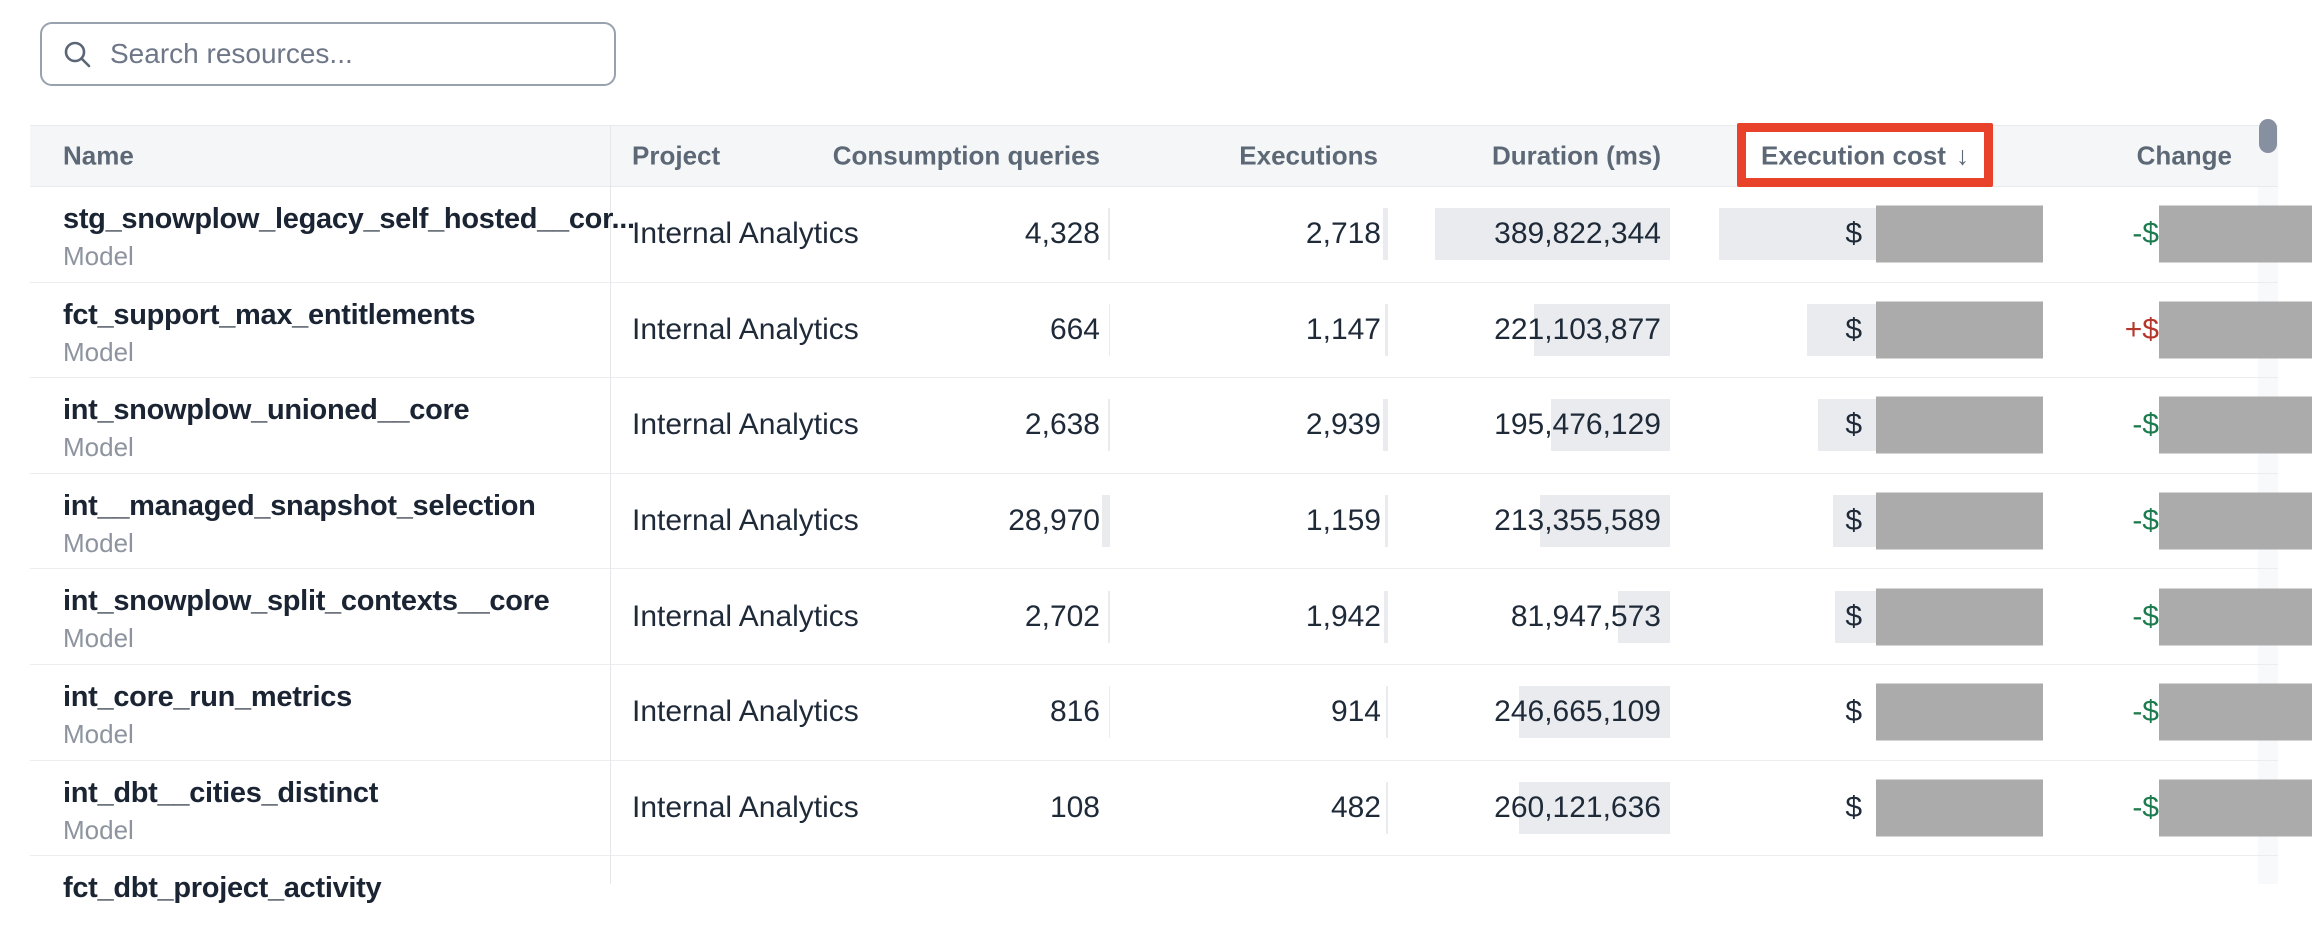  Describe the element at coordinates (1074, 807) in the screenshot. I see `consumption-cell: 108` at that location.